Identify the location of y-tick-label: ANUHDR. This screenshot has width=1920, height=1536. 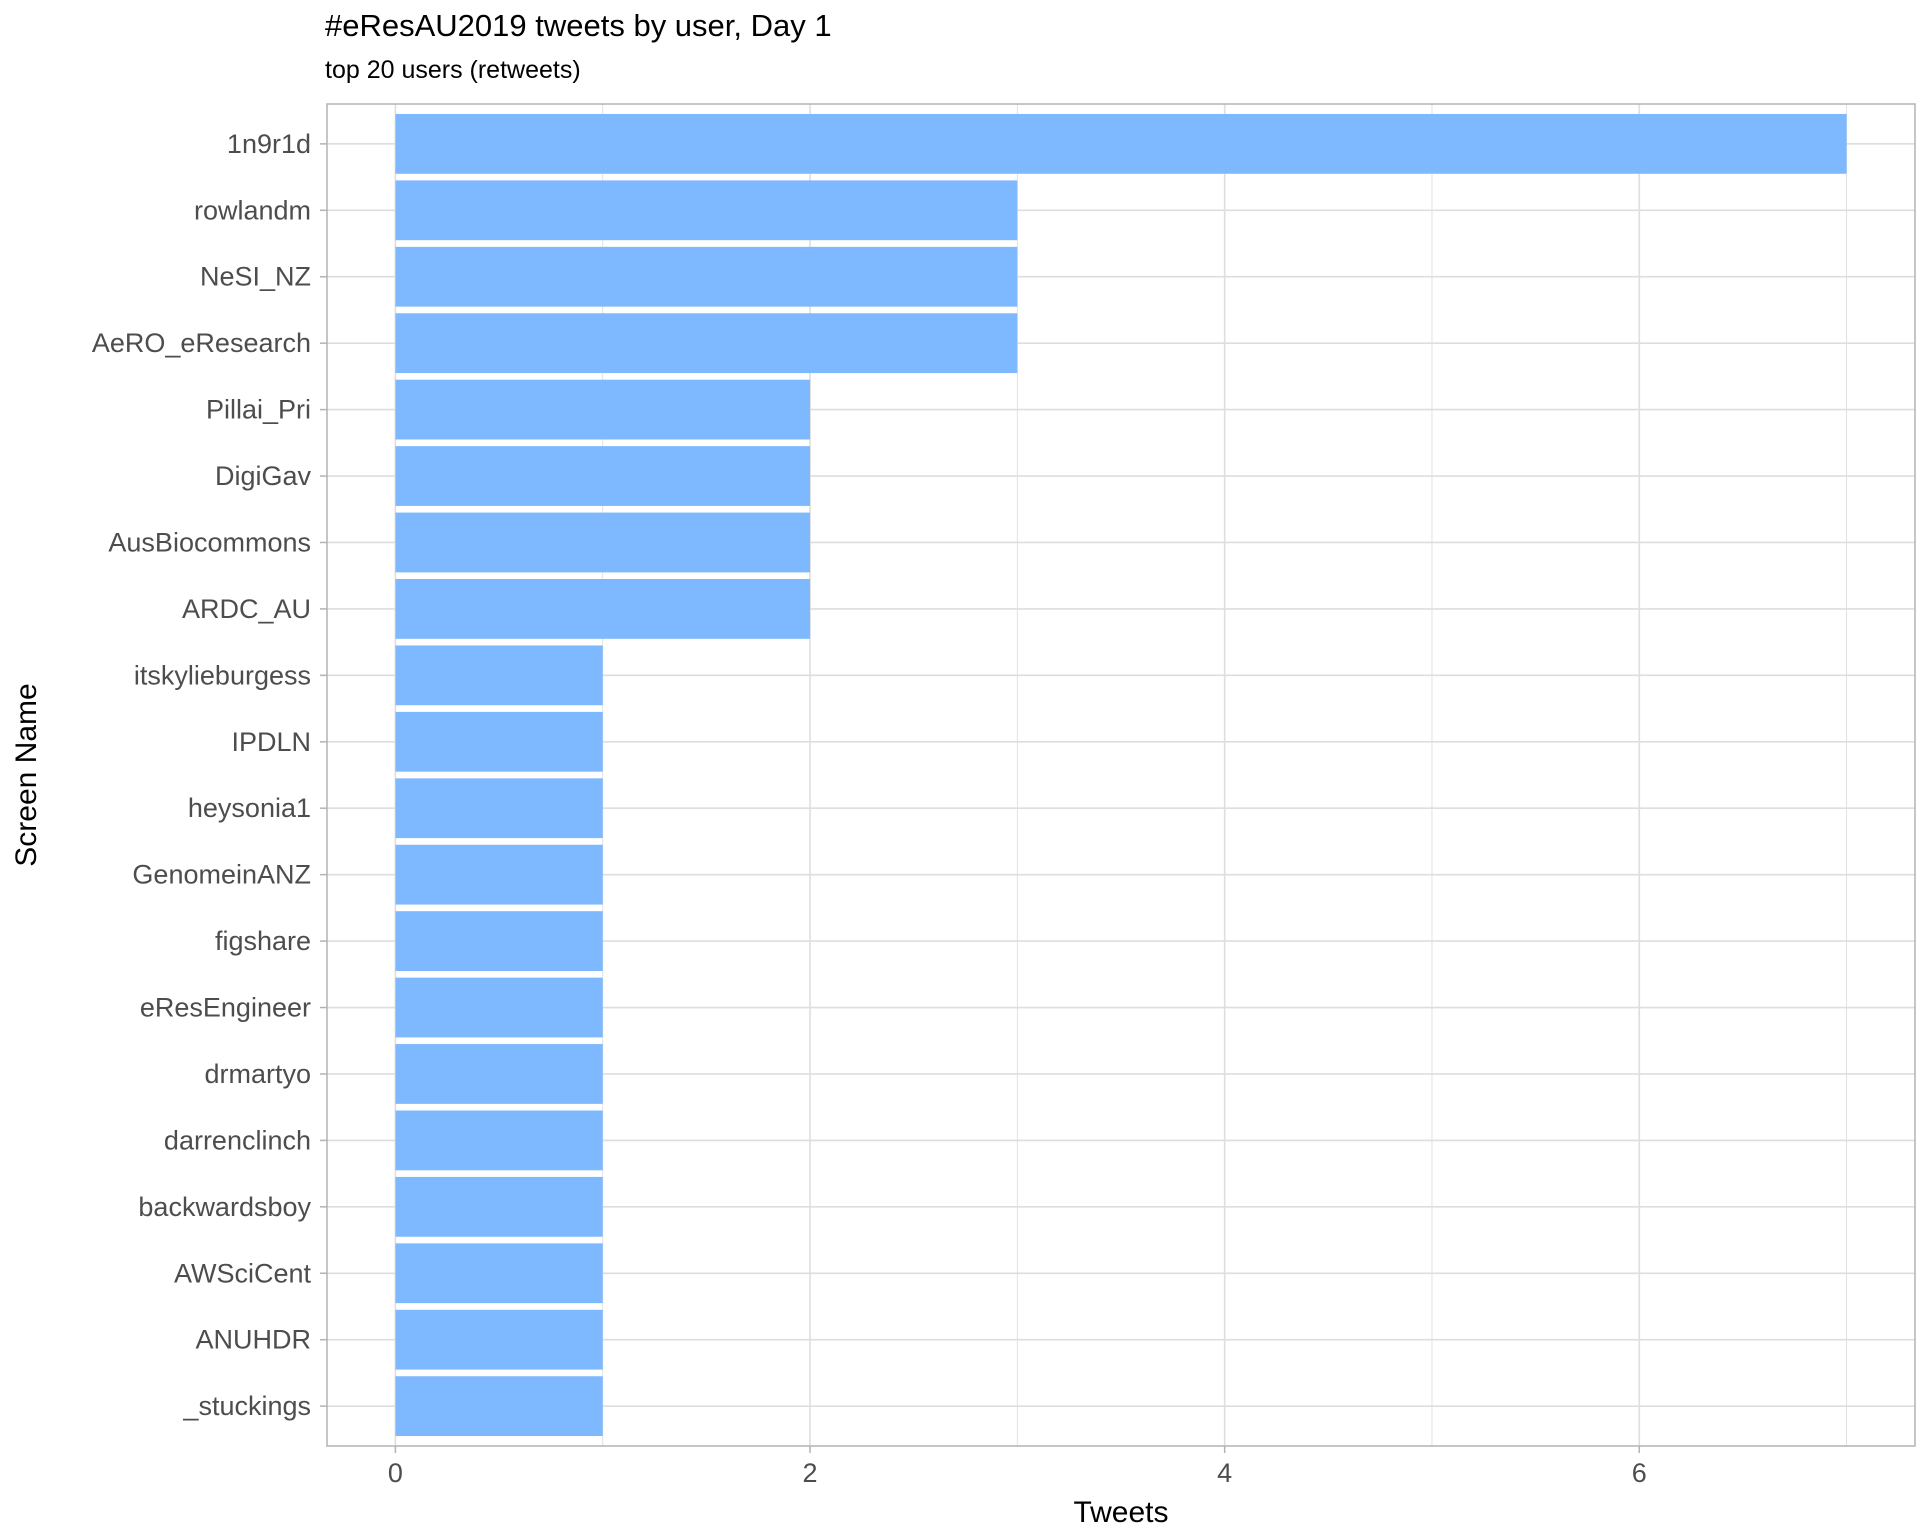
(253, 1340).